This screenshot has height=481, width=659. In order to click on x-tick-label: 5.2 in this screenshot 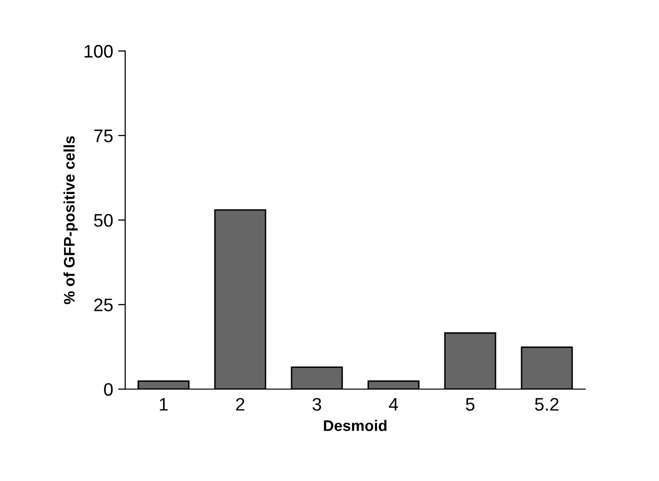, I will do `click(547, 404)`.